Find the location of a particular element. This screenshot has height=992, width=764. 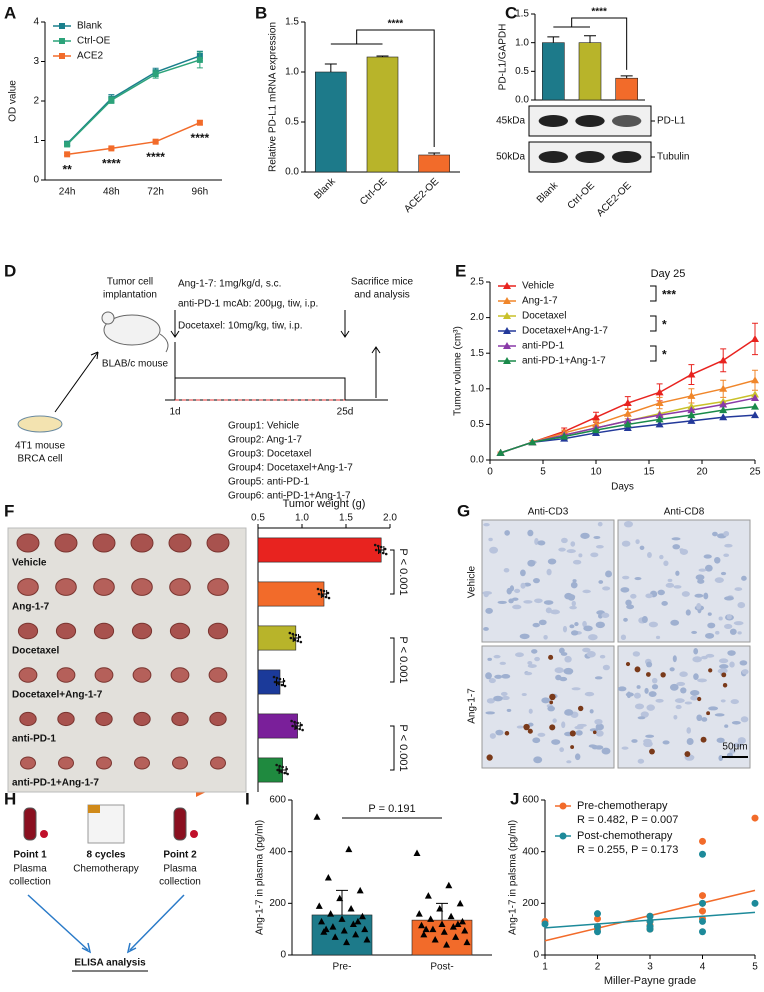

annotation: Day 25 is located at coordinates (668, 274).